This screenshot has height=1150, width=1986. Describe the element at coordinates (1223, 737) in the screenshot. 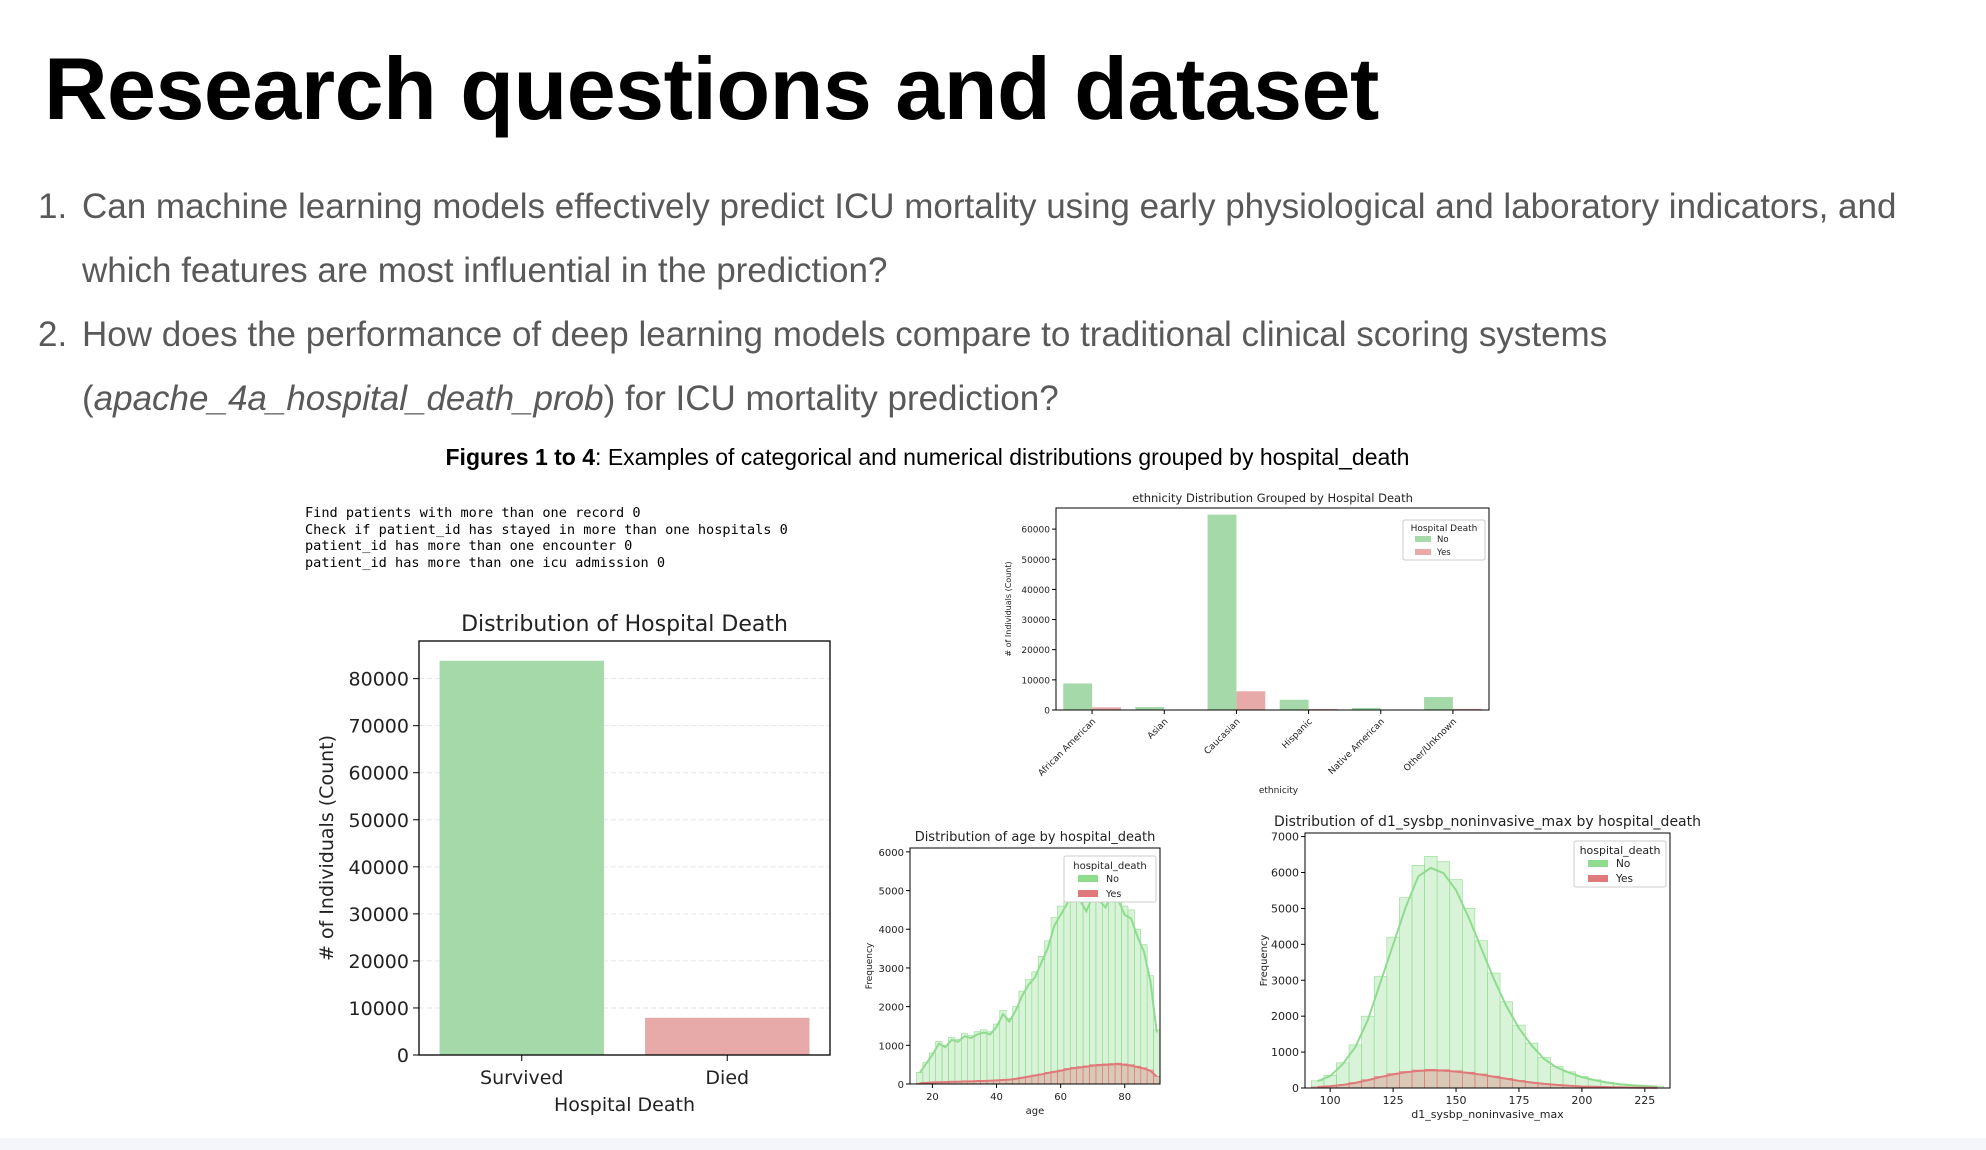

I see `x-tick-label: Caucasian` at that location.